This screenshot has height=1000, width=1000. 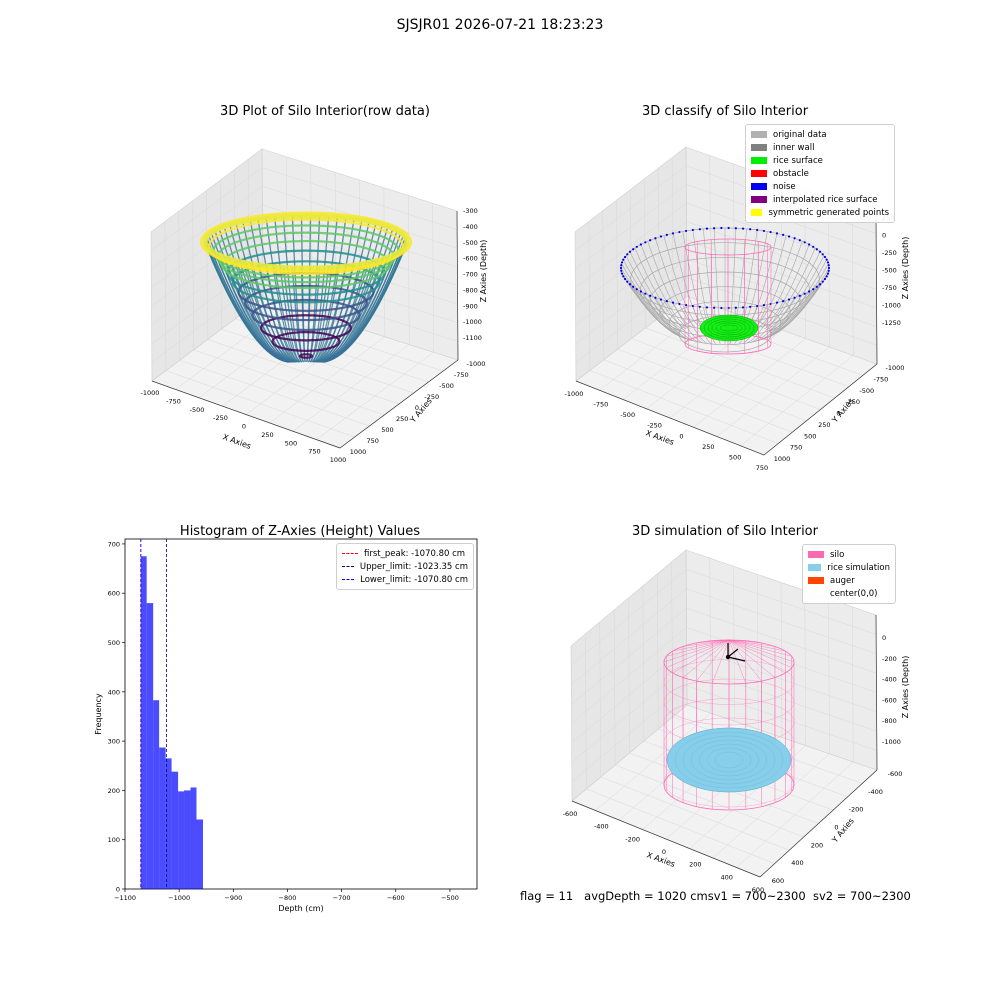 What do you see at coordinates (858, 567) in the screenshot?
I see `legend-label: rice simulation` at bounding box center [858, 567].